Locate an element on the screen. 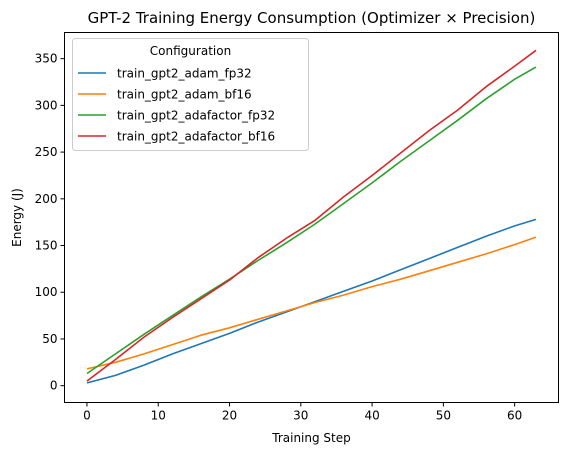  legend-title: Configuration is located at coordinates (190, 51).